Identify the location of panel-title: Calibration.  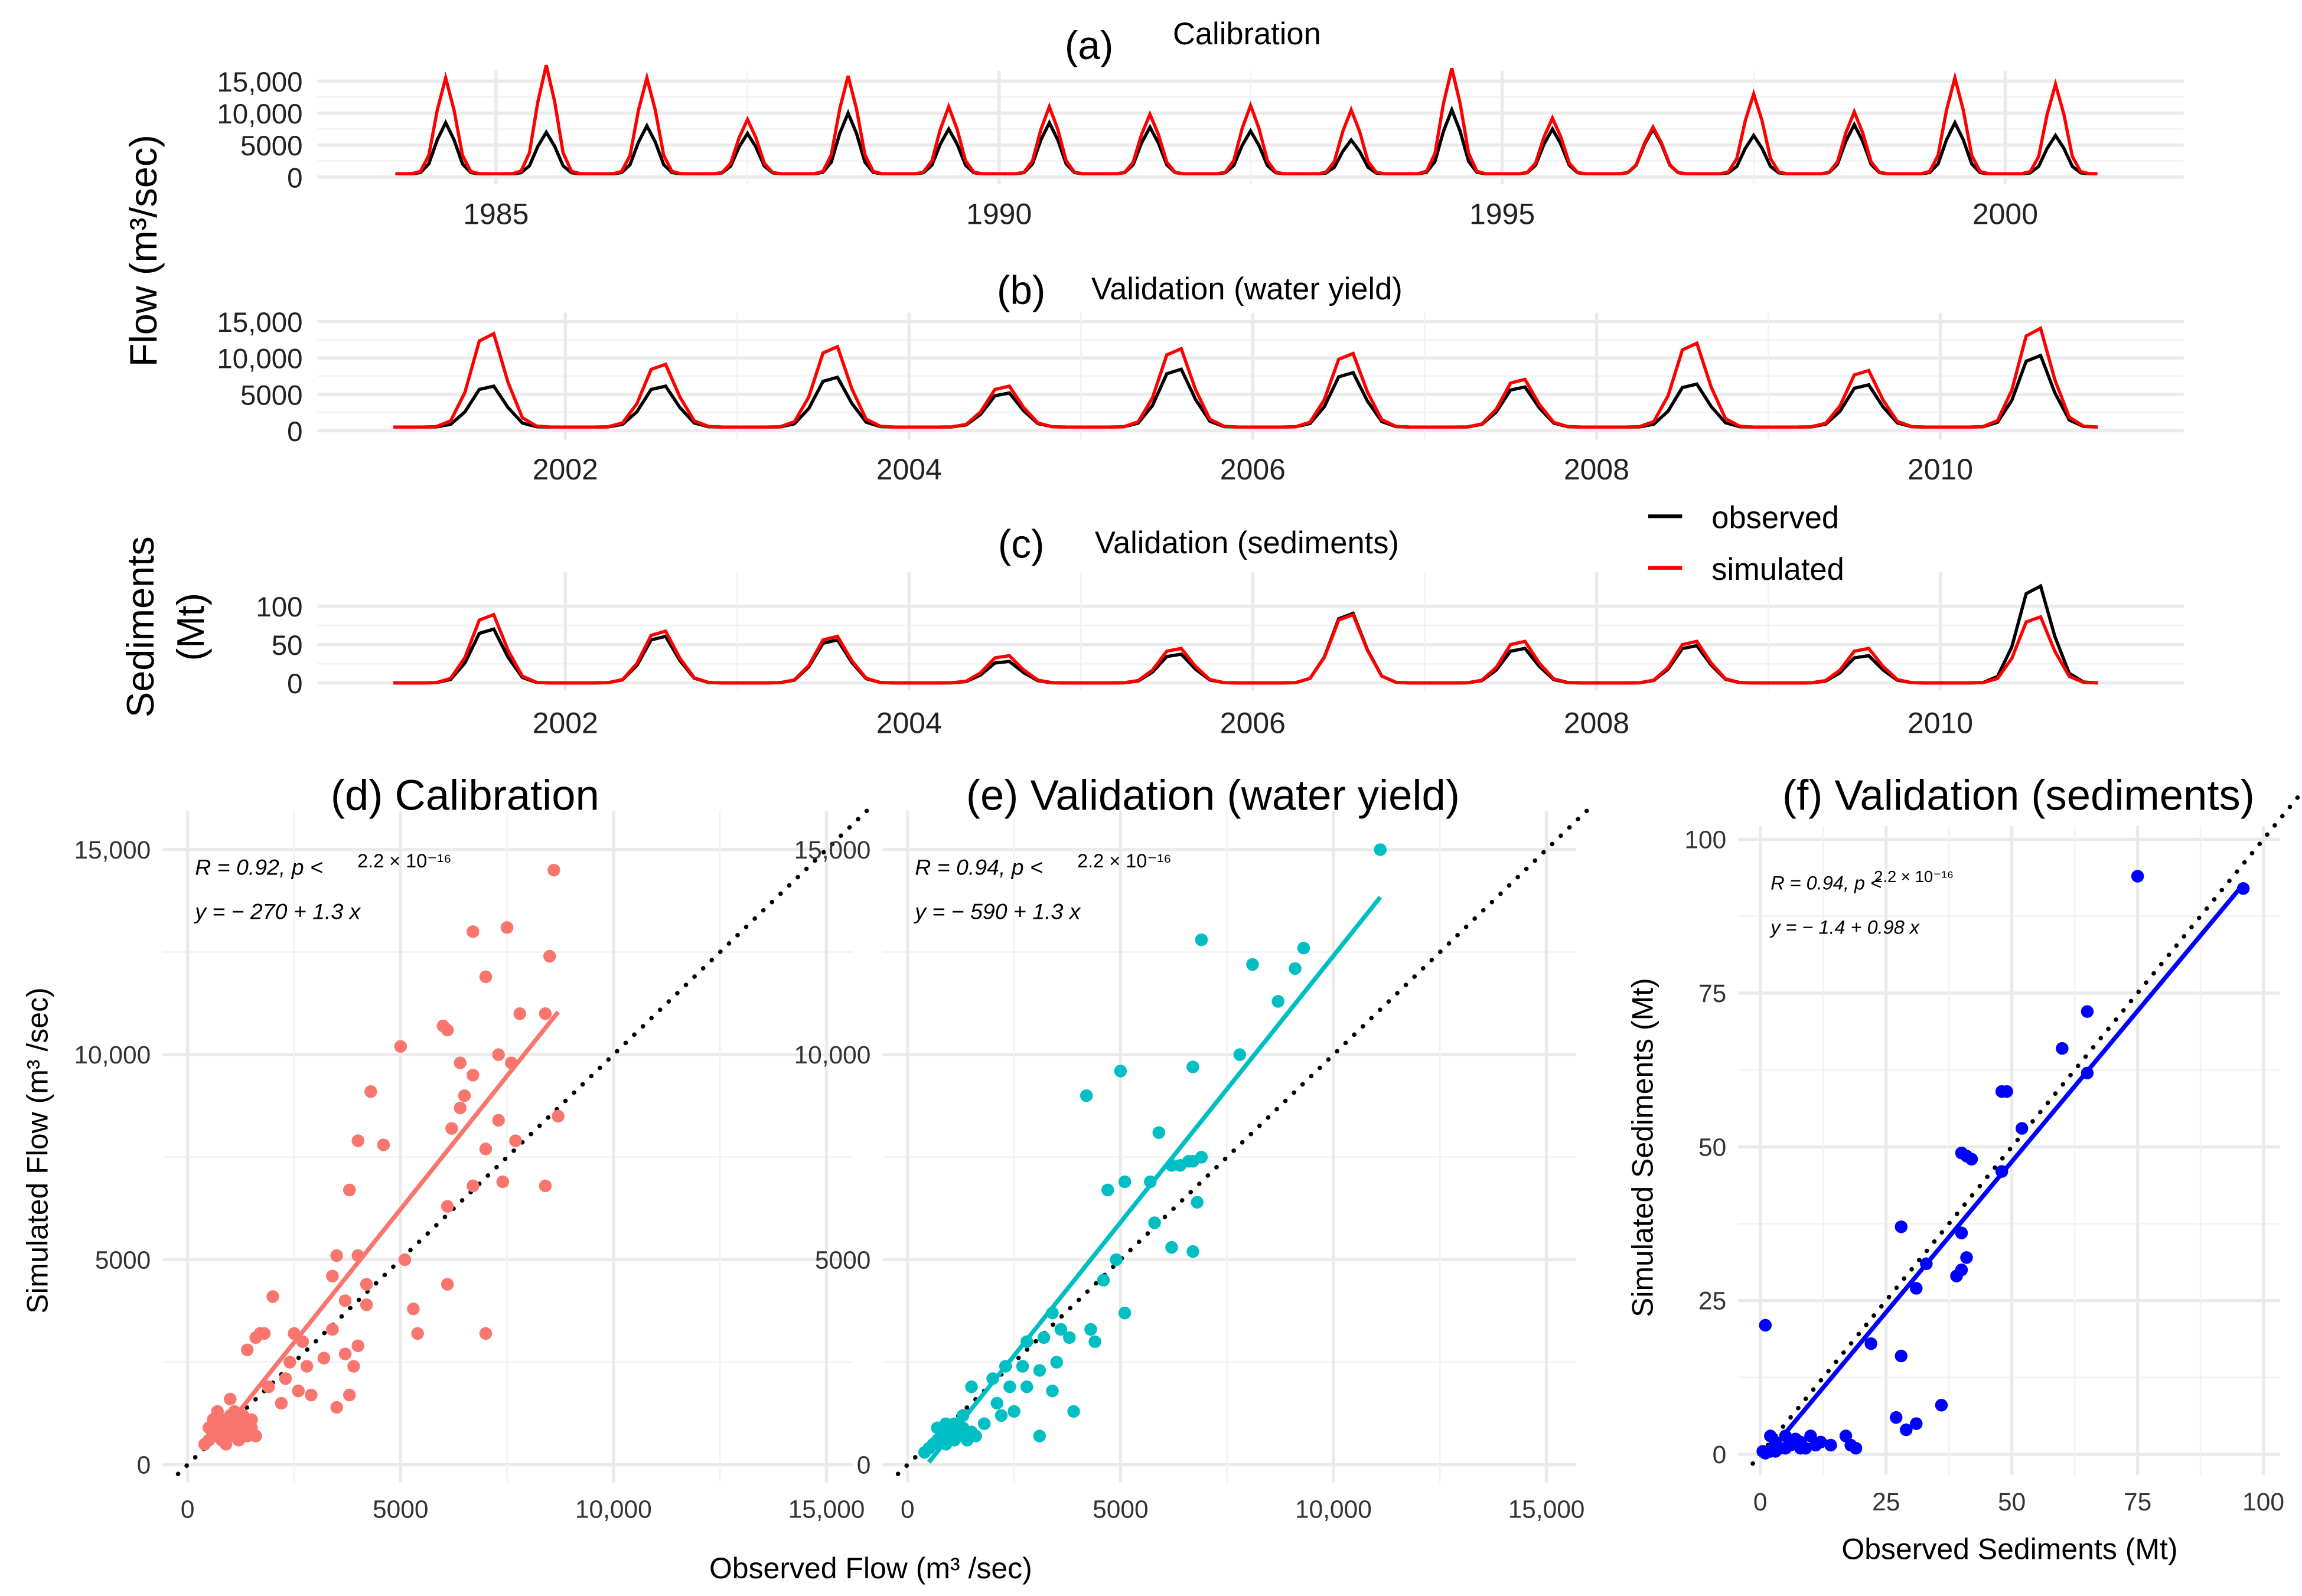
(1247, 34).